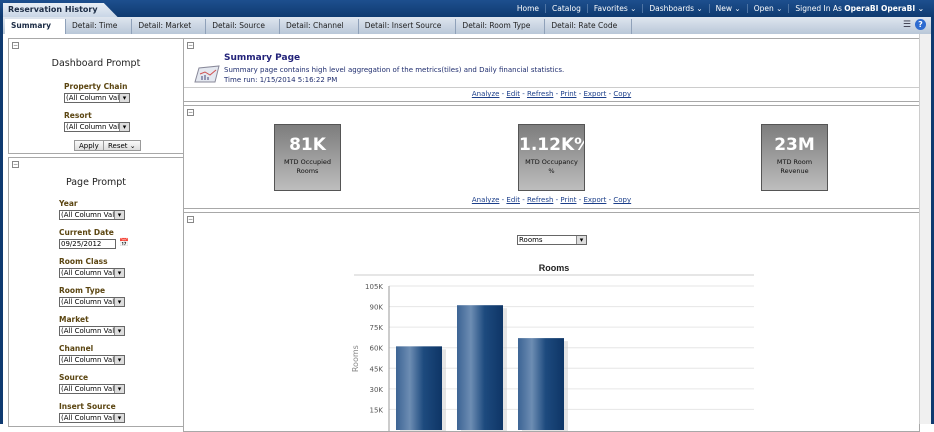 This screenshot has height=432, width=934. What do you see at coordinates (906, 24) in the screenshot?
I see `page-options-icon: ☰` at bounding box center [906, 24].